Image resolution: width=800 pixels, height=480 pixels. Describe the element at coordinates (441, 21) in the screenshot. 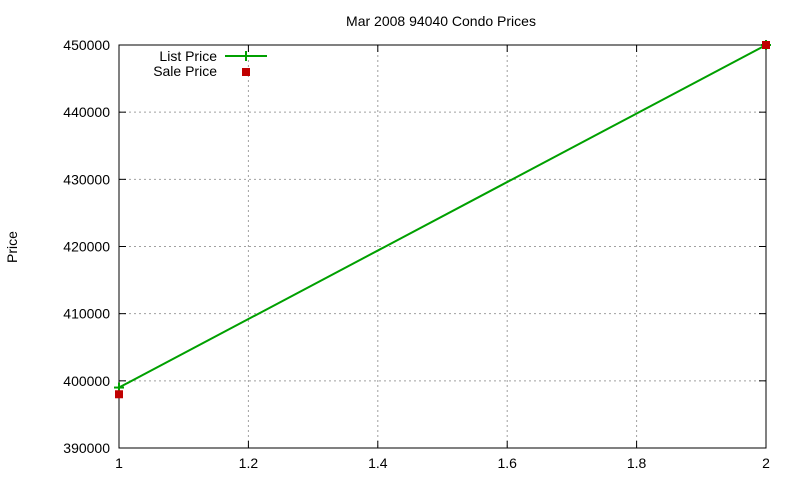

I see `chart-title: Mar 2008 94040 Condo Prices` at that location.